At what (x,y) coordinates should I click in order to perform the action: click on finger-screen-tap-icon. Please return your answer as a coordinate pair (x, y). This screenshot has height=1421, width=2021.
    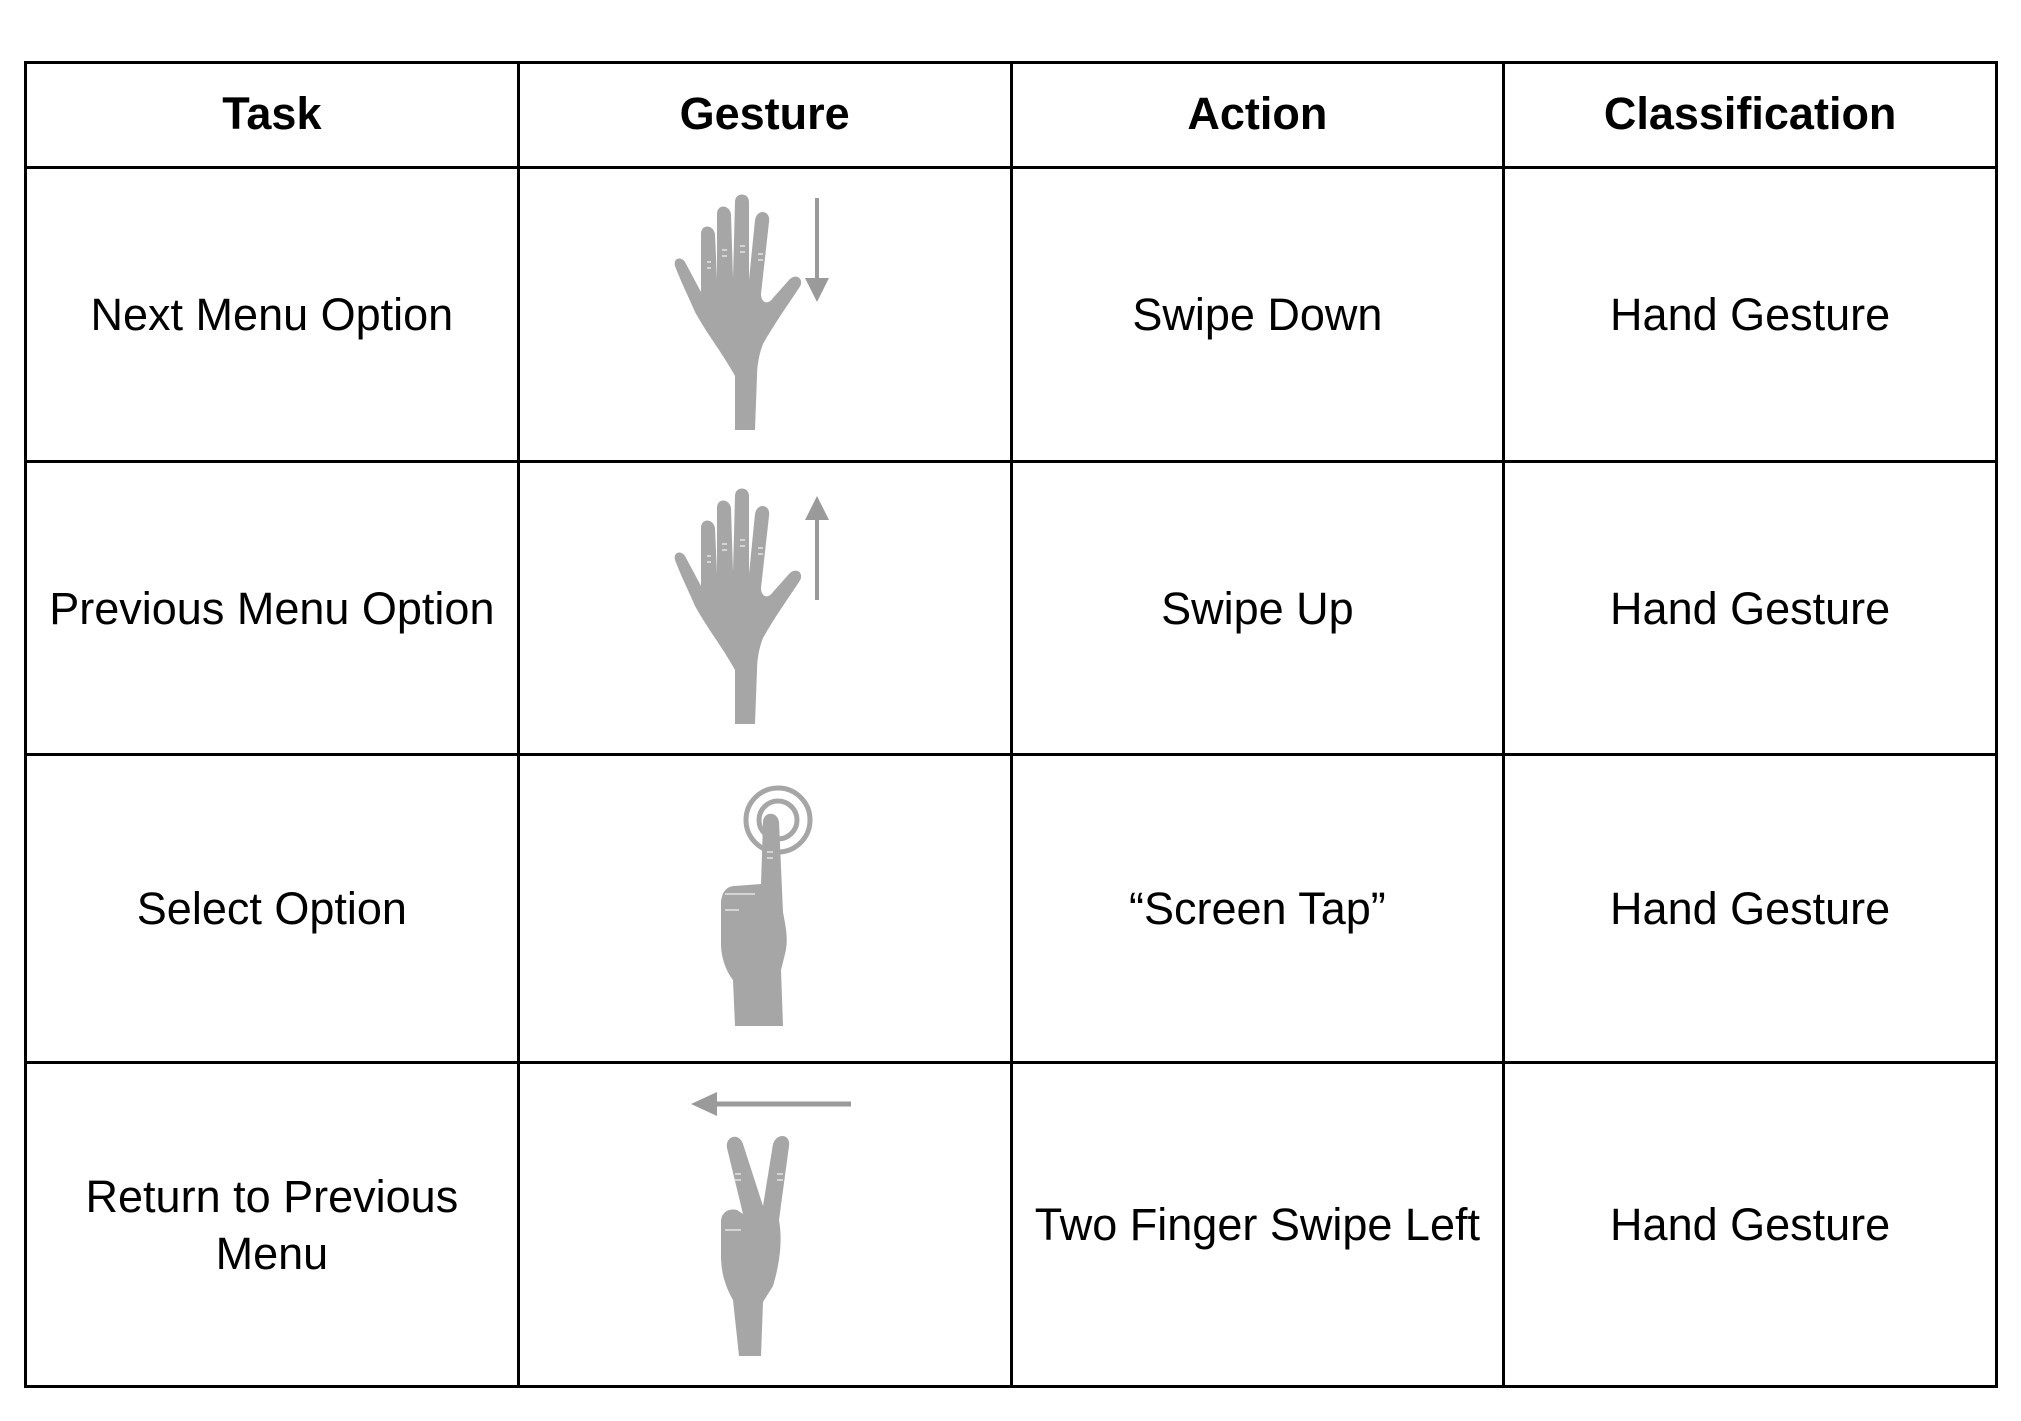
    Looking at the image, I should click on (766, 905).